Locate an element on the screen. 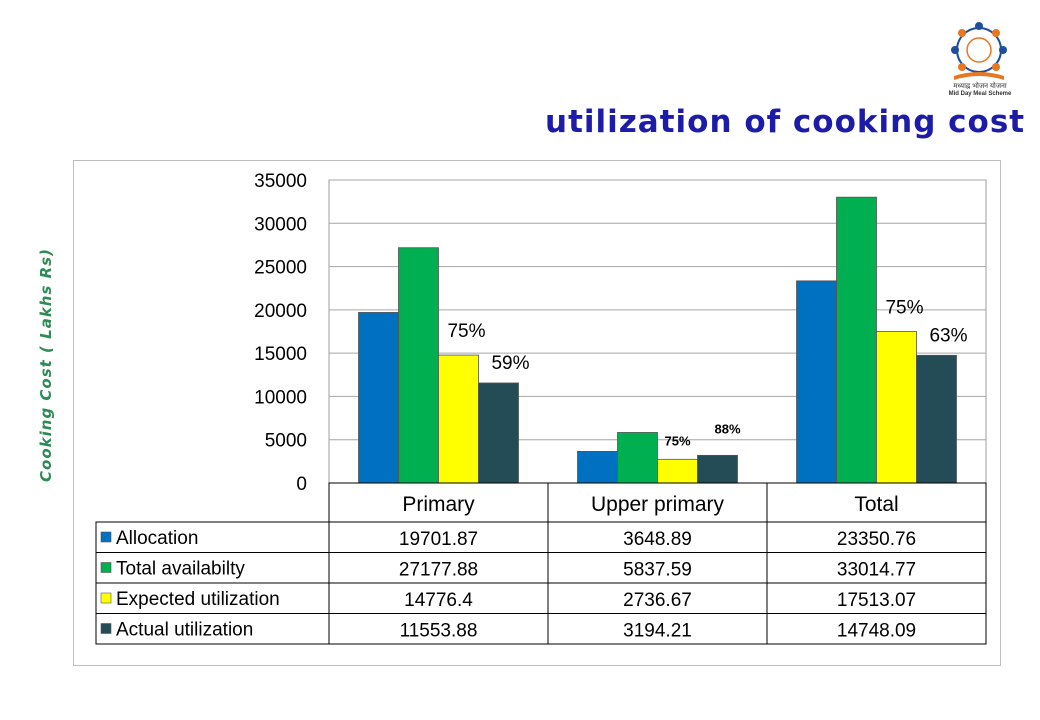  table-cell: 3194.21 is located at coordinates (657, 631).